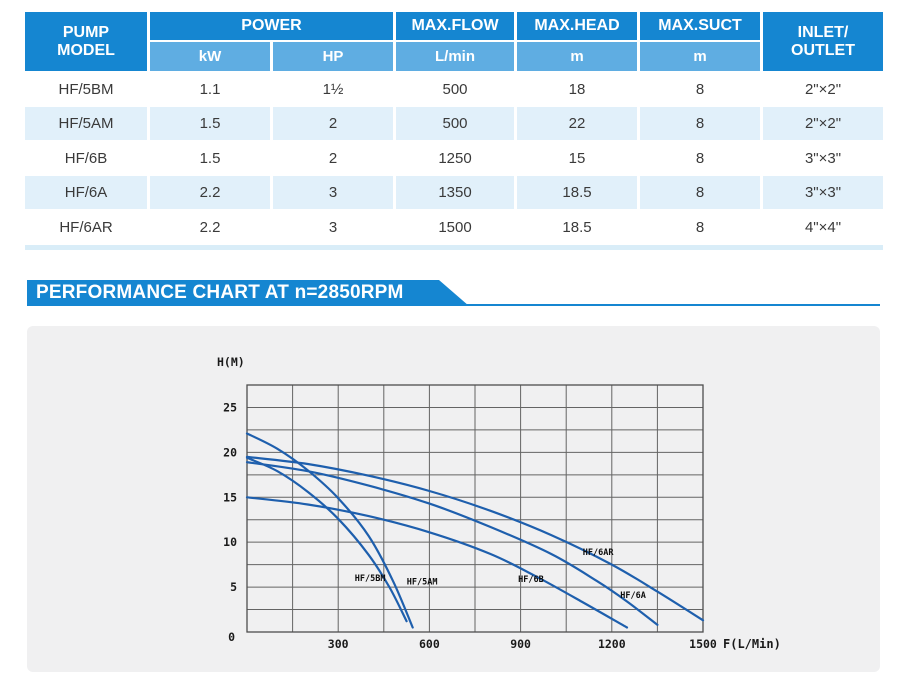 Image resolution: width=900 pixels, height=677 pixels. What do you see at coordinates (370, 579) in the screenshot?
I see `curve-label-HF/5BM: HF/5BM` at bounding box center [370, 579].